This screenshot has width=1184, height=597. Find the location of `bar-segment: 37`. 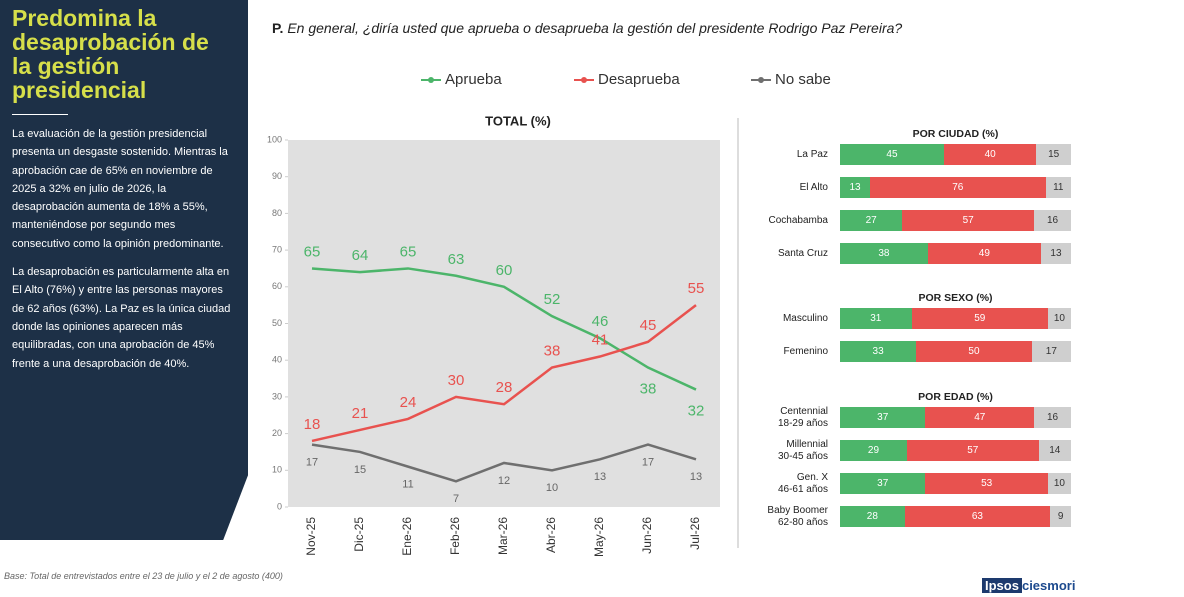

bar-segment: 37 is located at coordinates (883, 483).